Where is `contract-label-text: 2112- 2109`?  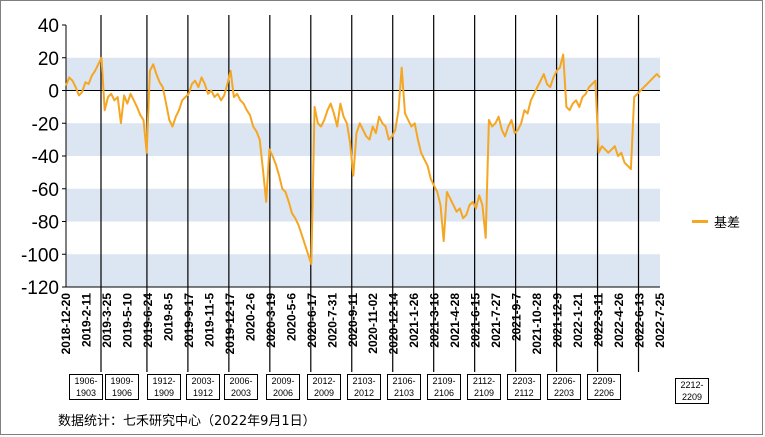
contract-label-text: 2112- 2109 is located at coordinates (484, 387).